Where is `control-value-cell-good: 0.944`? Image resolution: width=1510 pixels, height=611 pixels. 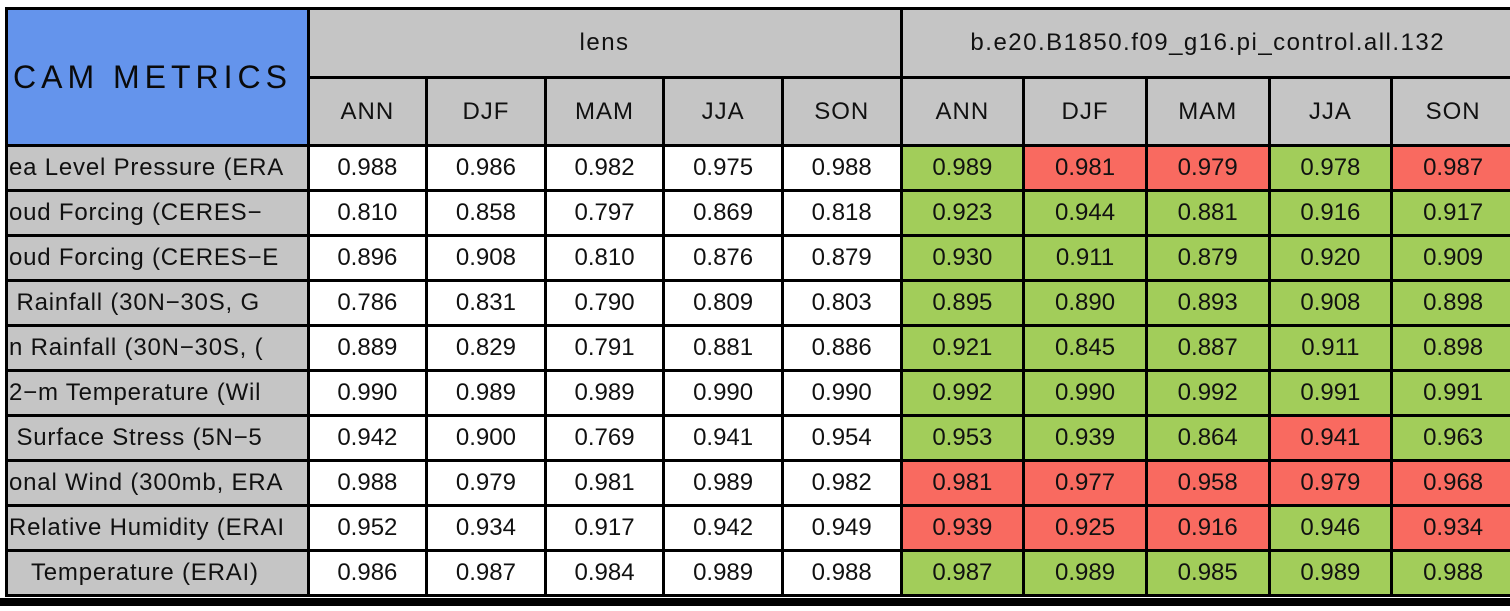 control-value-cell-good: 0.944 is located at coordinates (1085, 213).